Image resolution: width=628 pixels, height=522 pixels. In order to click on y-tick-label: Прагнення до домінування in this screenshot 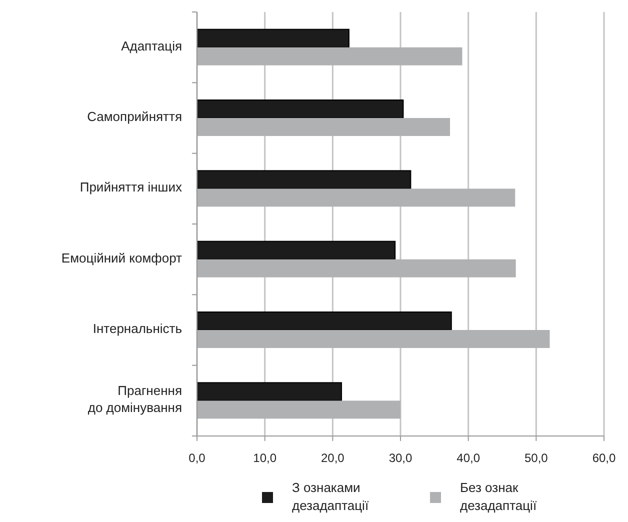, I will do `click(135, 400)`.